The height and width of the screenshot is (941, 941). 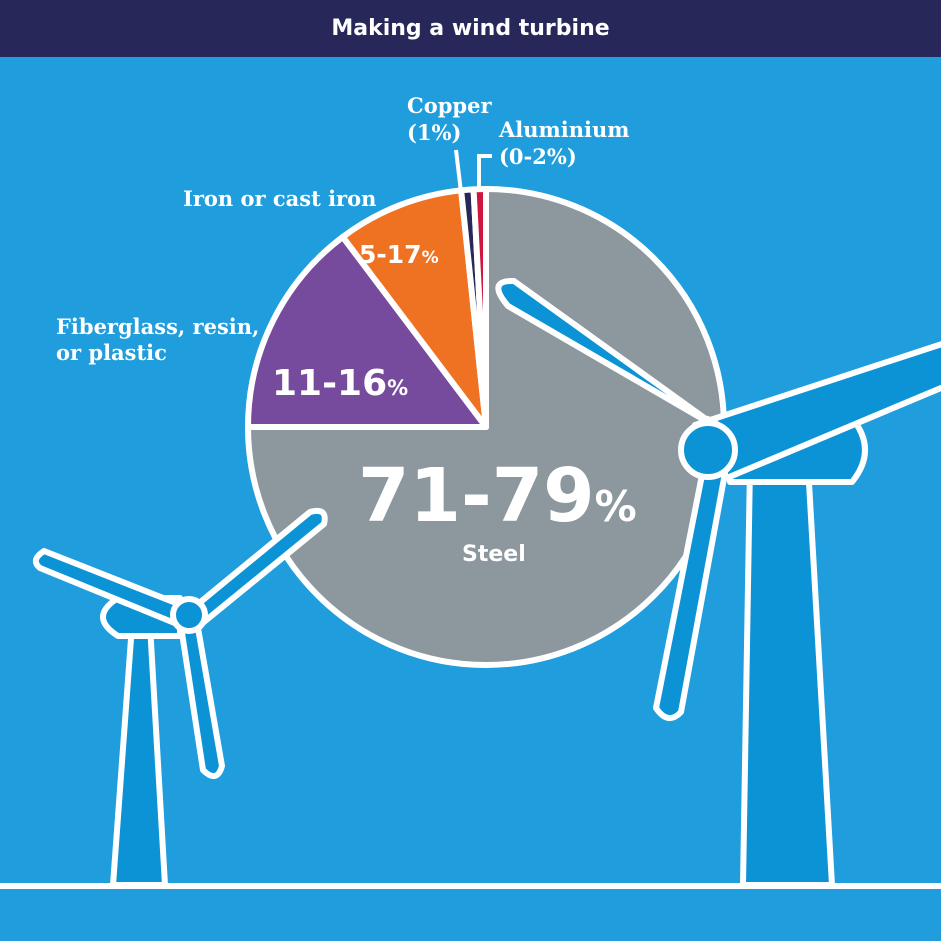 What do you see at coordinates (180, 697) in the screenshot?
I see `wind-turbine-small` at bounding box center [180, 697].